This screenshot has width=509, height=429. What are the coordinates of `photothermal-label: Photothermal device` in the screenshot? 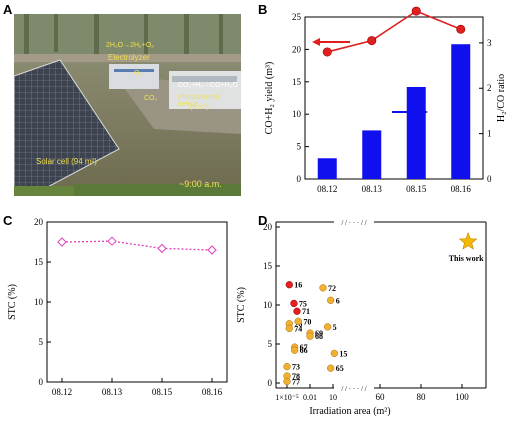 It's located at (199, 101).